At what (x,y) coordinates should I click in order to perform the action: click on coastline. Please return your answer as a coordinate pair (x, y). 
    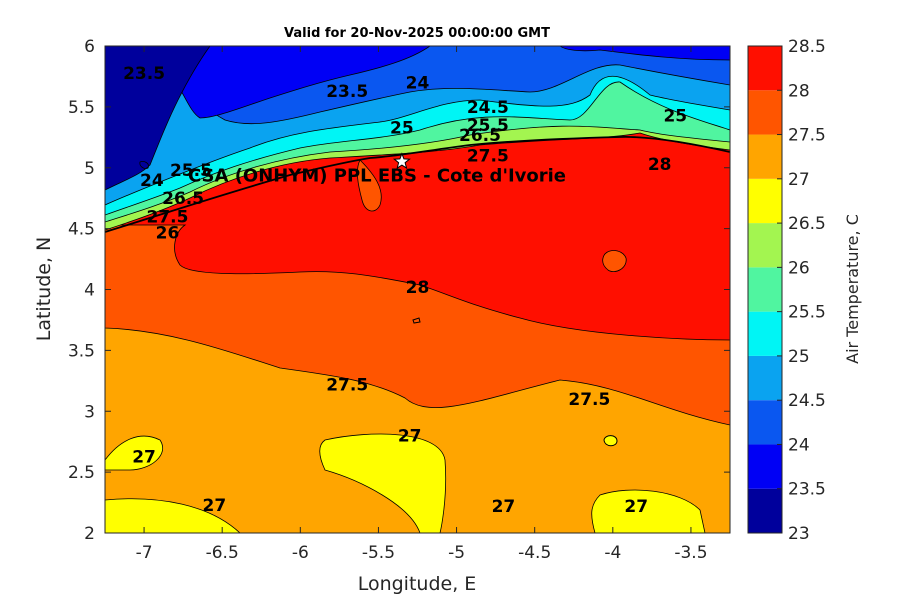
    Looking at the image, I should click on (417, 184).